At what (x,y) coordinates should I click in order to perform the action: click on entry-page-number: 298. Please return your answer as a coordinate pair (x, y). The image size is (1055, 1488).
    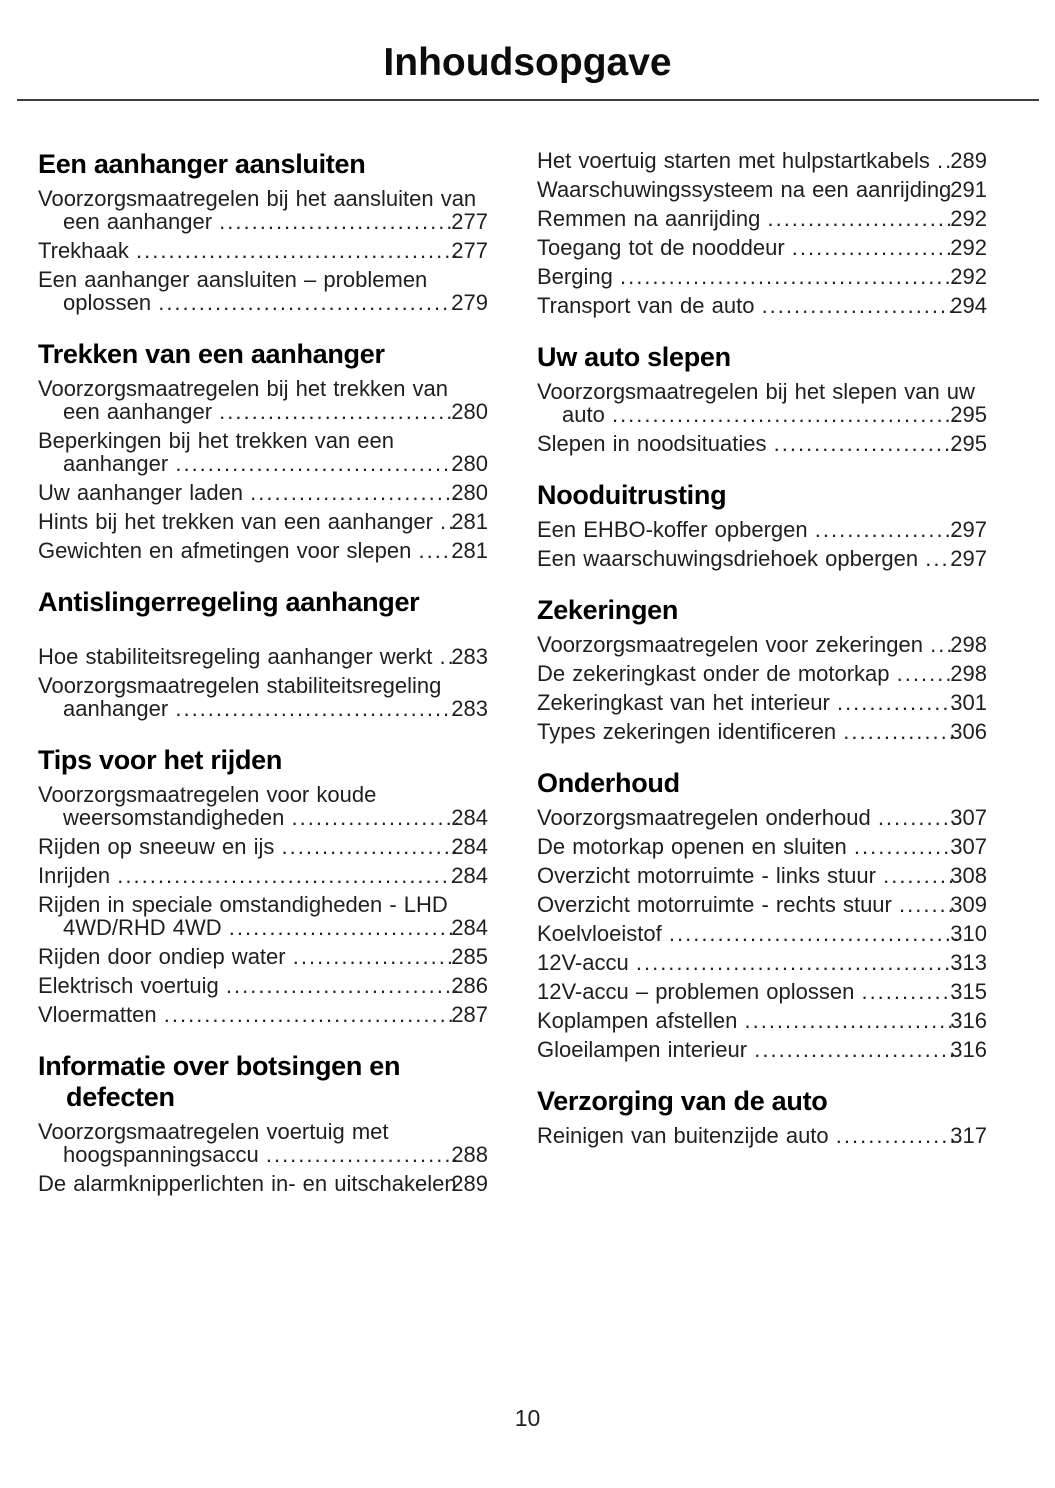
    Looking at the image, I should click on (968, 644).